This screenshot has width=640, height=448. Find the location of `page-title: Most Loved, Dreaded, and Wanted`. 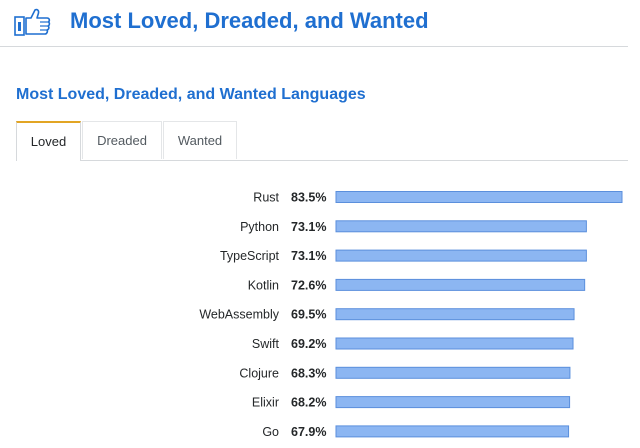

page-title: Most Loved, Dreaded, and Wanted is located at coordinates (249, 20).